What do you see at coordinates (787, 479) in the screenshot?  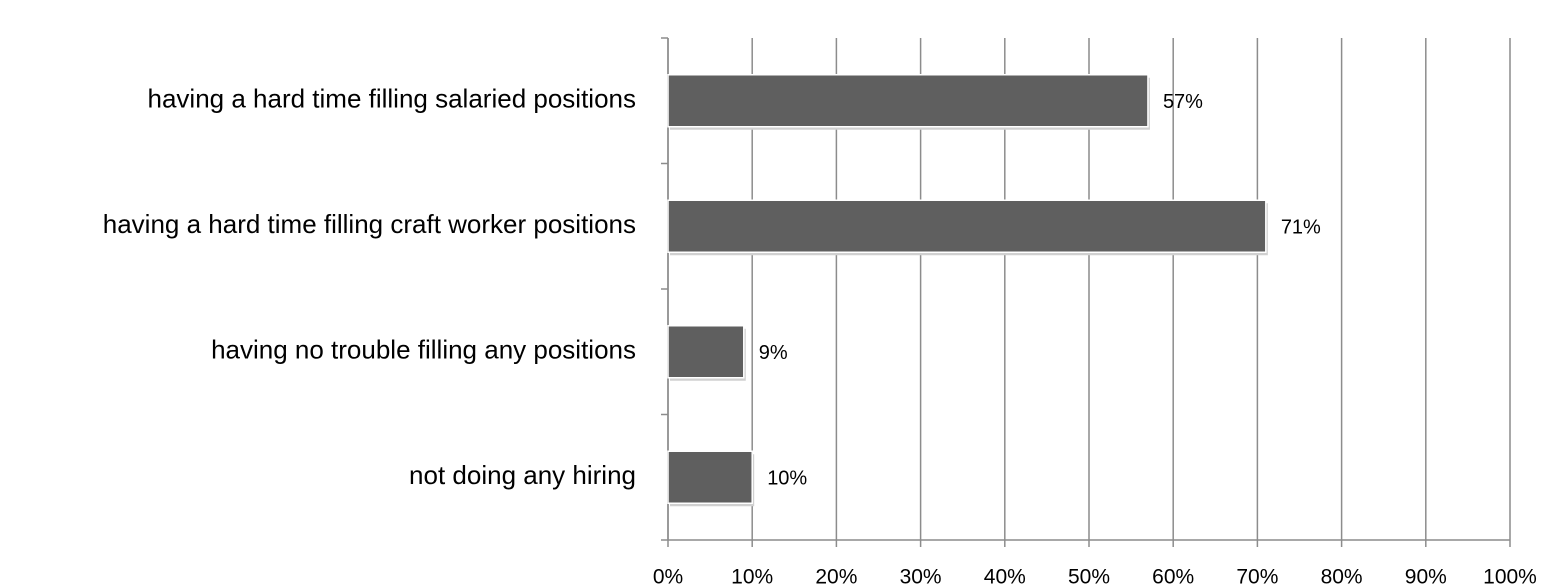 I see `value-label: 10%` at bounding box center [787, 479].